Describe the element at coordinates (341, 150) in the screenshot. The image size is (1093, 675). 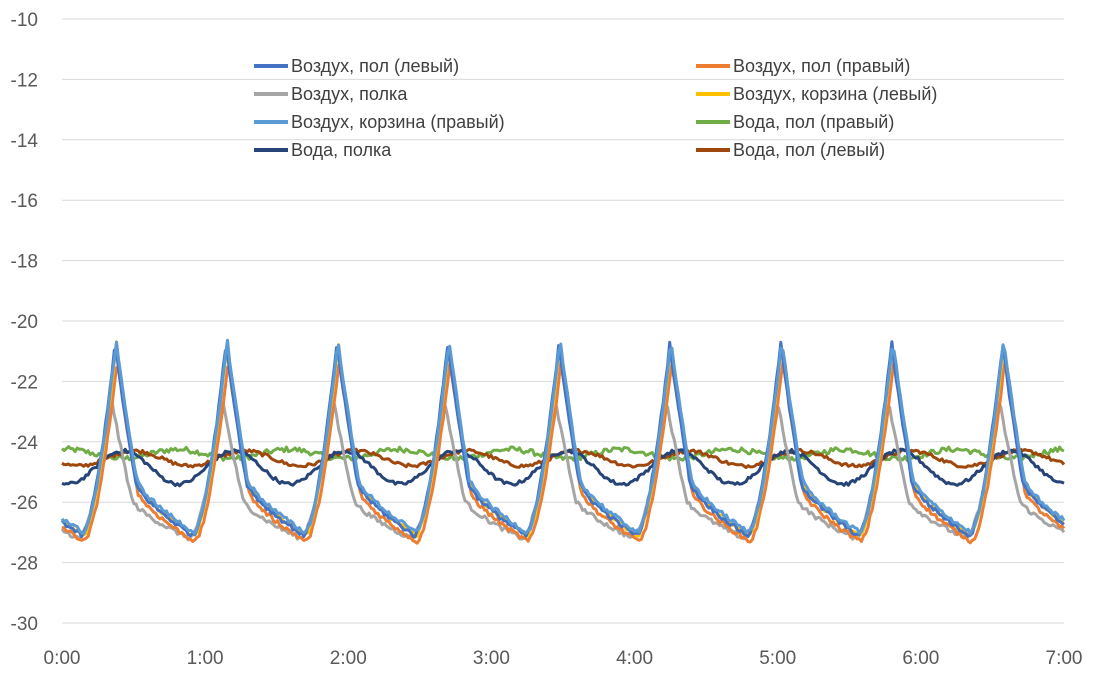
I see `legend-label: Вода, полка` at that location.